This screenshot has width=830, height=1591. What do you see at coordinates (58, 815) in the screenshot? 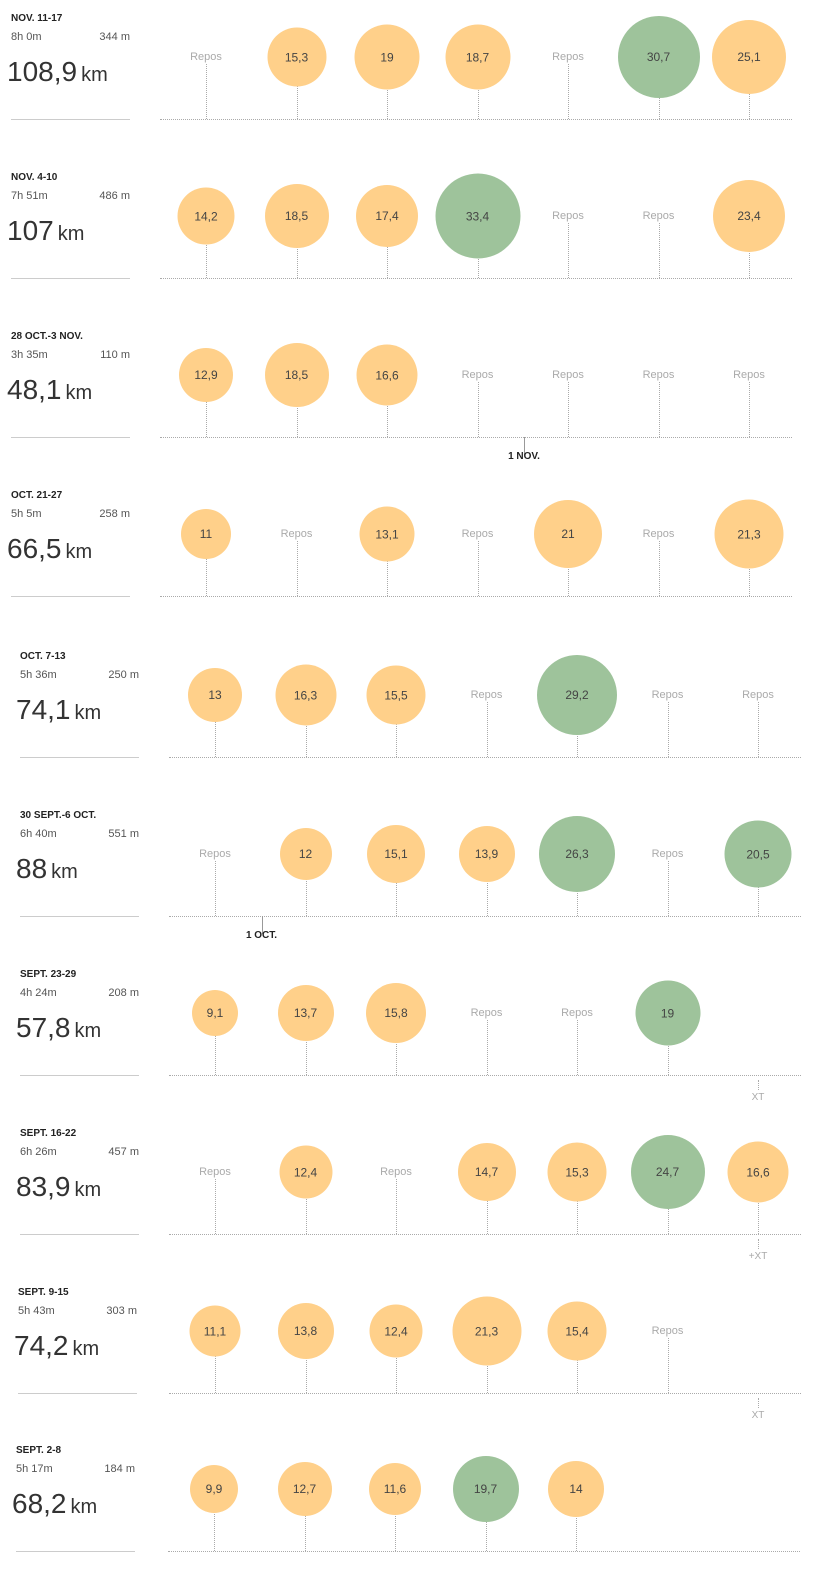
I see `week-date-range: 30 SEPT.-6 OCT.` at bounding box center [58, 815].